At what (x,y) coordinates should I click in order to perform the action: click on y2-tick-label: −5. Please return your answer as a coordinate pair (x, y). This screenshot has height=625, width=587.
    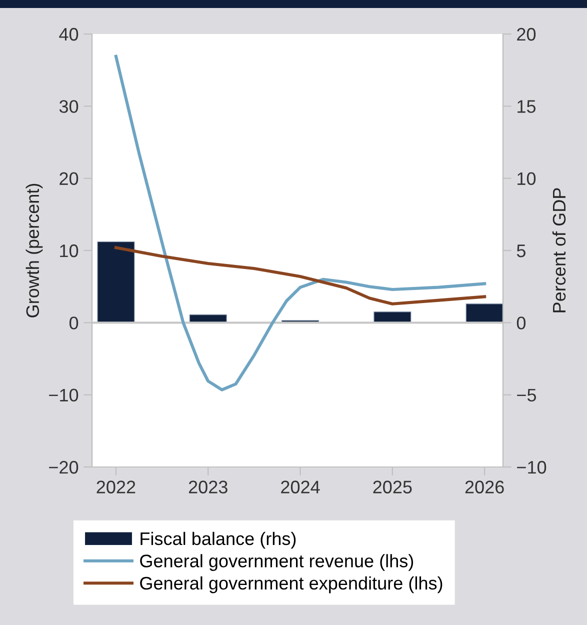
    Looking at the image, I should click on (526, 395).